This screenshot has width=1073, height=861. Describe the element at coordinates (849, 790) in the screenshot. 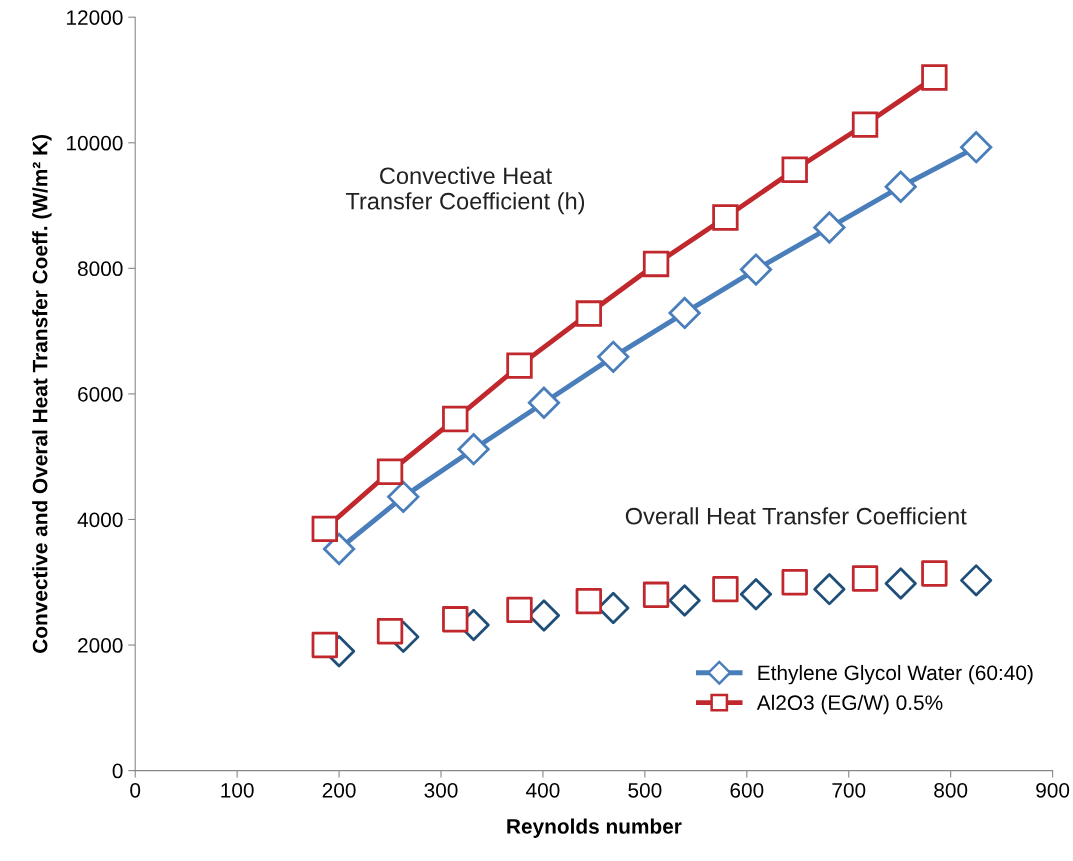

I see `x-tick-label: 700` at that location.